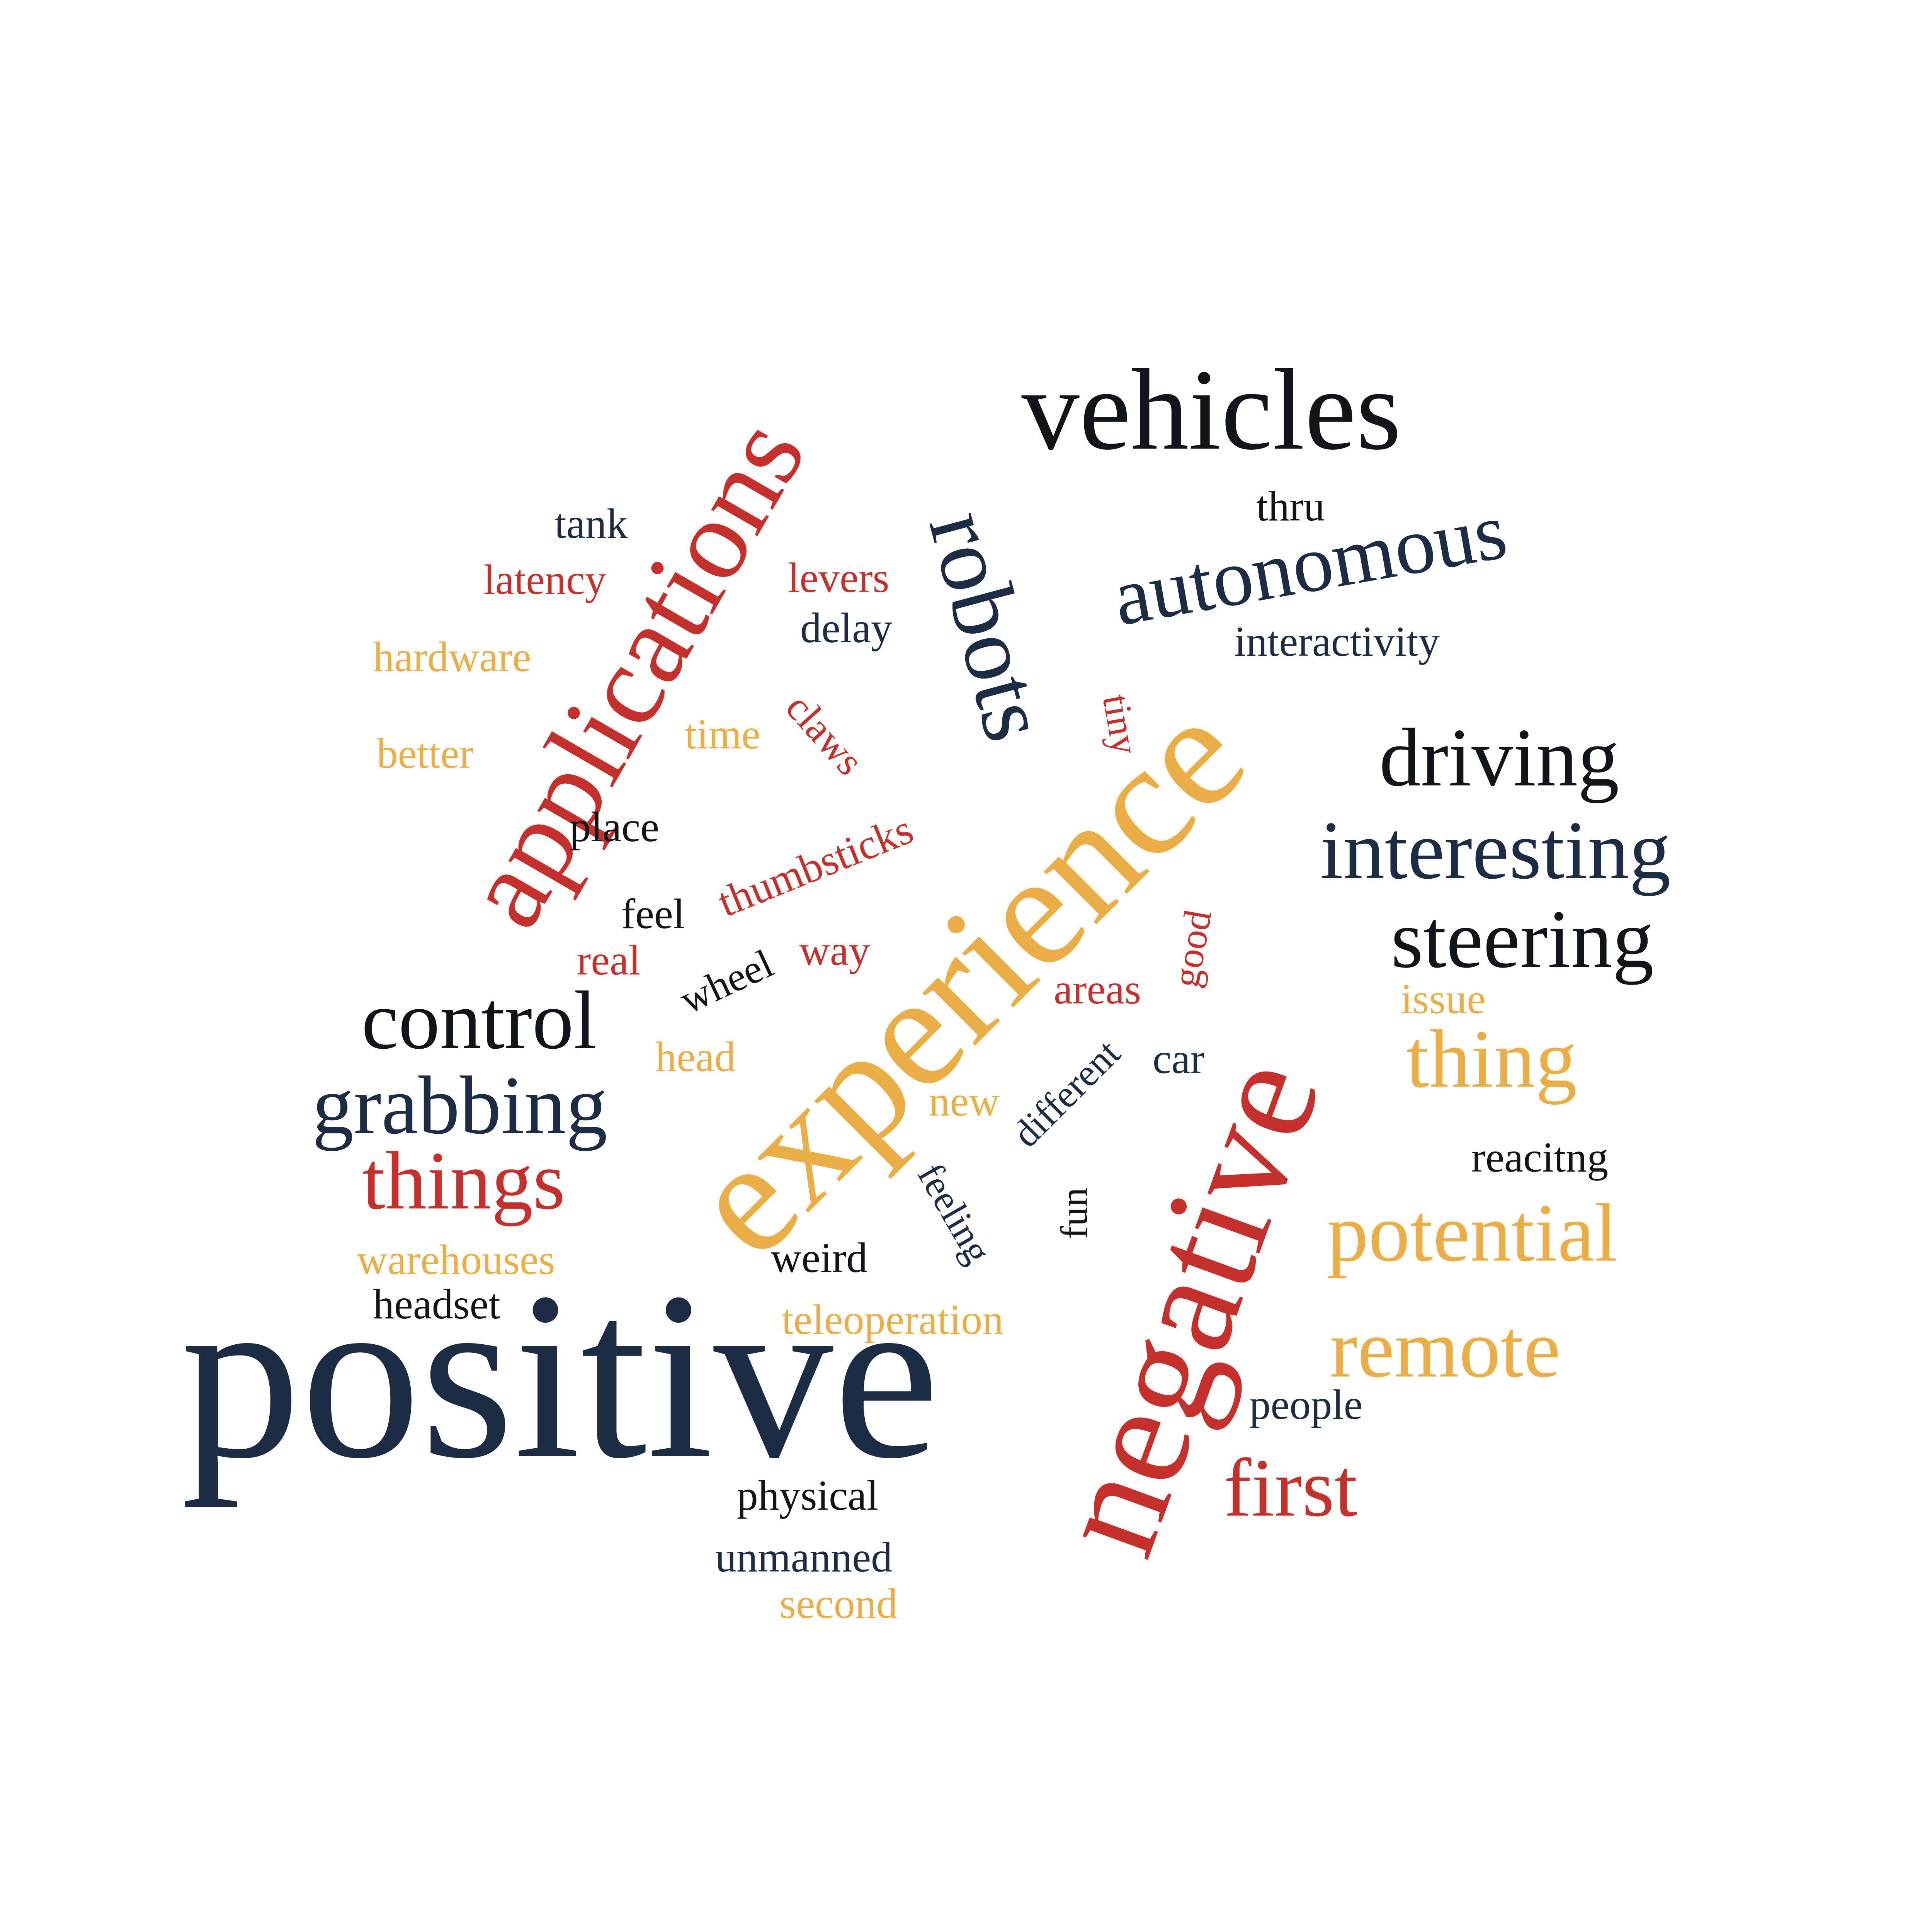 This screenshot has width=1932, height=1932. I want to click on word-potential: potential, so click(1473, 1233).